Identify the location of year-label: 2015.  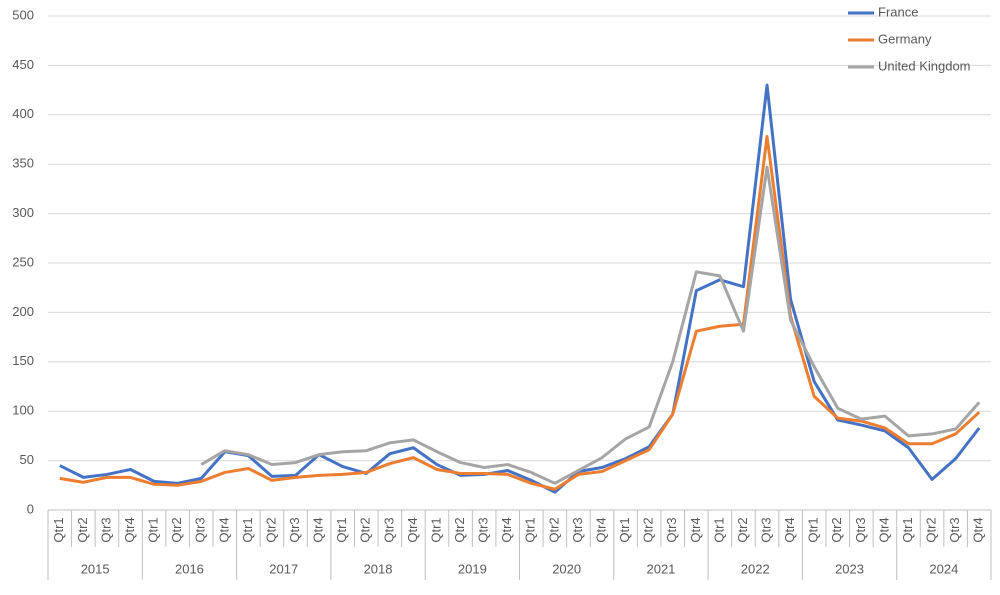
(95, 568).